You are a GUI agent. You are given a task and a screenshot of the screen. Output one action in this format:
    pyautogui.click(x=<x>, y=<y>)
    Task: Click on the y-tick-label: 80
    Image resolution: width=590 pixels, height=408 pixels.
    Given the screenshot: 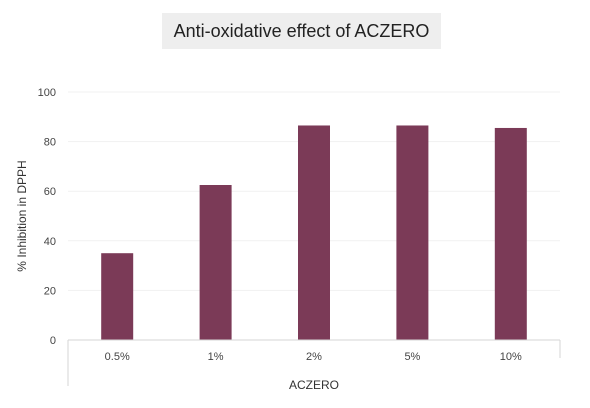 What is the action you would take?
    pyautogui.click(x=50, y=143)
    